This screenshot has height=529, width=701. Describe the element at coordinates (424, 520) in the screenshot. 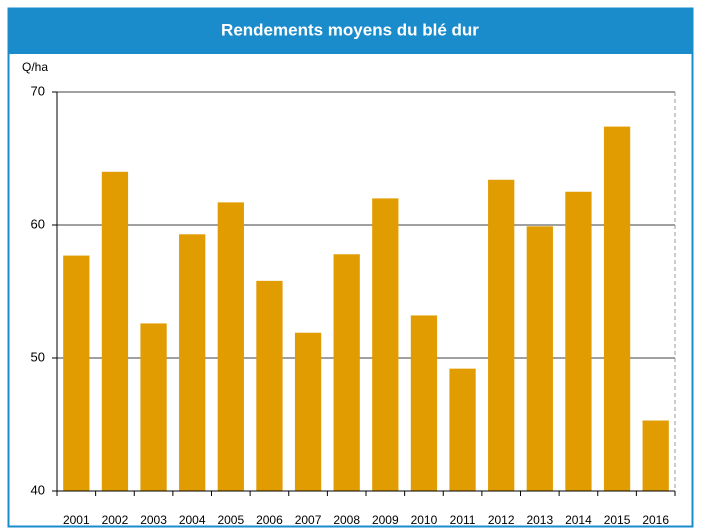

I see `x-tick-label: 2010` at that location.